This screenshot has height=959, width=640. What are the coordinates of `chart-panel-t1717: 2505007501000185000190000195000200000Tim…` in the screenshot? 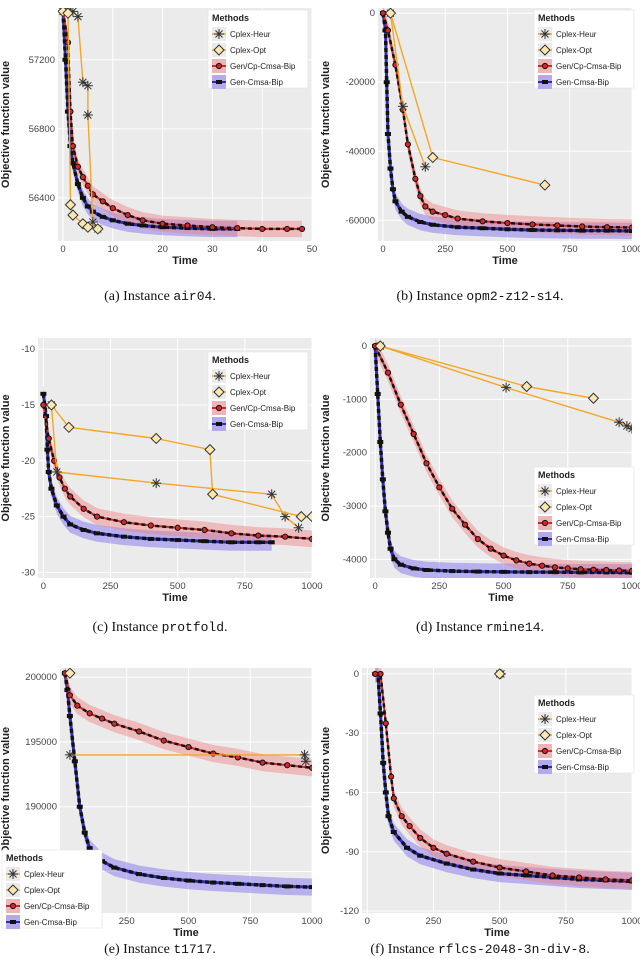 It's located at (161, 803).